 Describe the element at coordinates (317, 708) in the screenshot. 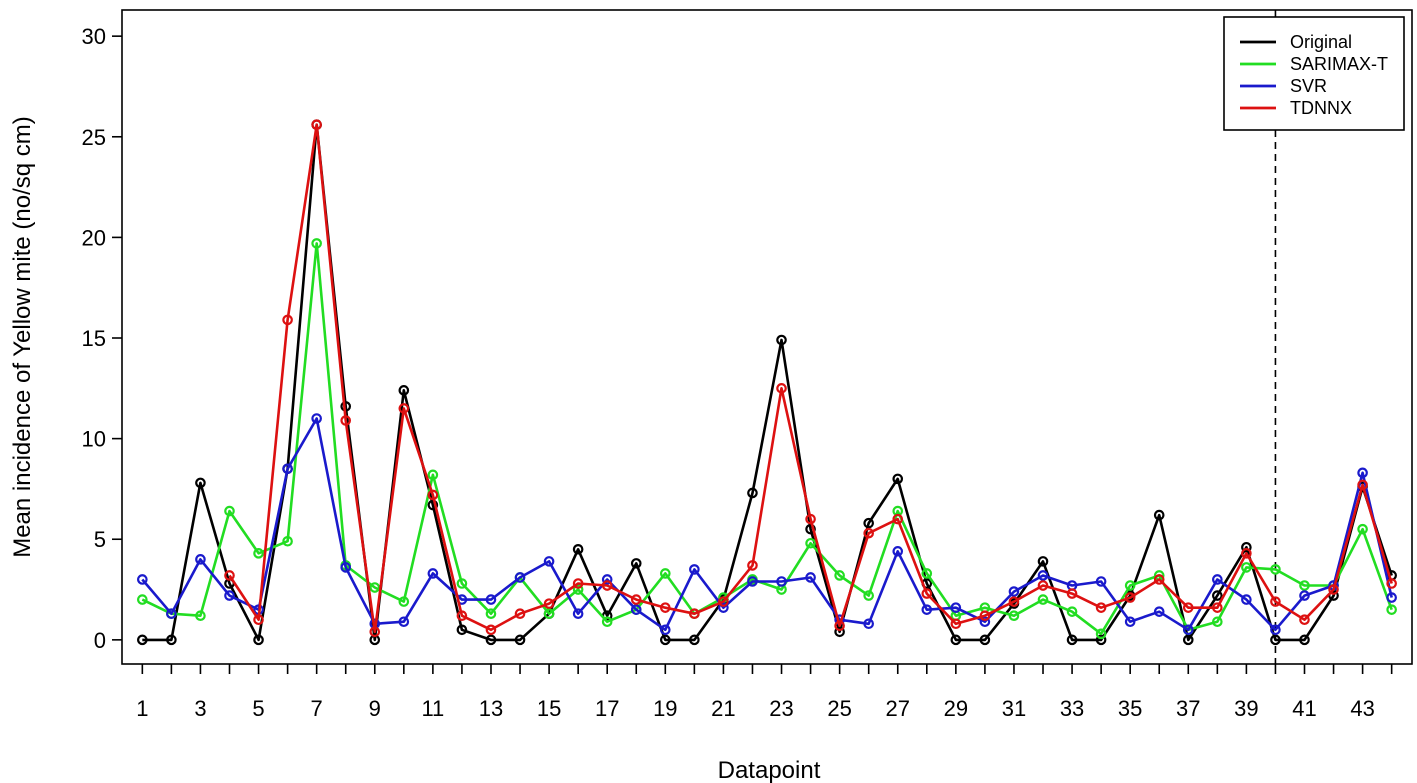

I see `x-tick-label: 7` at that location.